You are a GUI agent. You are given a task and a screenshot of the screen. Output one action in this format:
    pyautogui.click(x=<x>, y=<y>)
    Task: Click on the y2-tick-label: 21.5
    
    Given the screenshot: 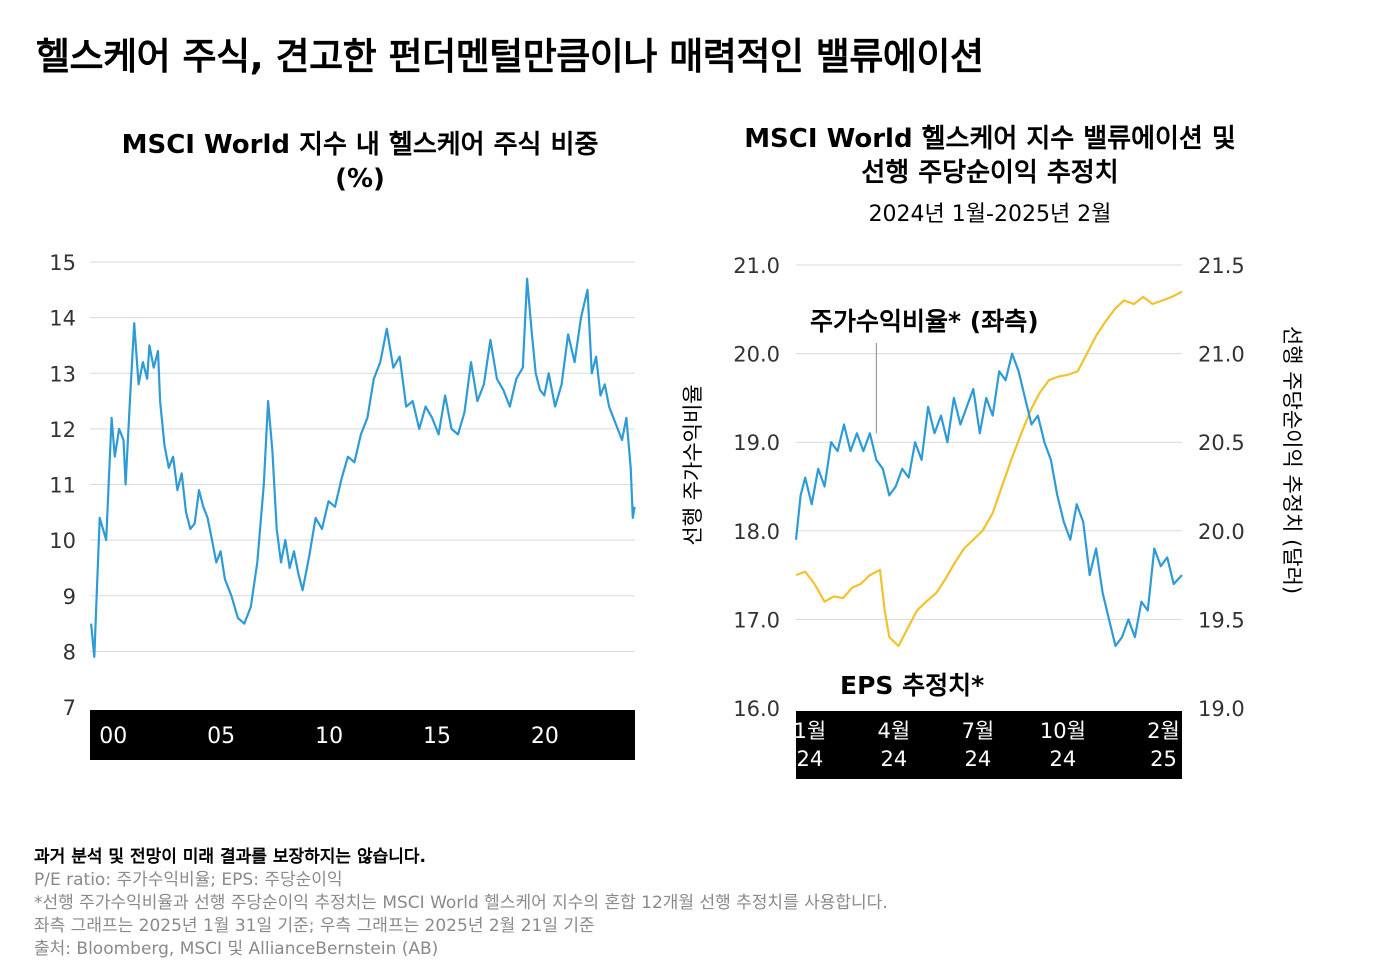 What is the action you would take?
    pyautogui.click(x=1221, y=266)
    